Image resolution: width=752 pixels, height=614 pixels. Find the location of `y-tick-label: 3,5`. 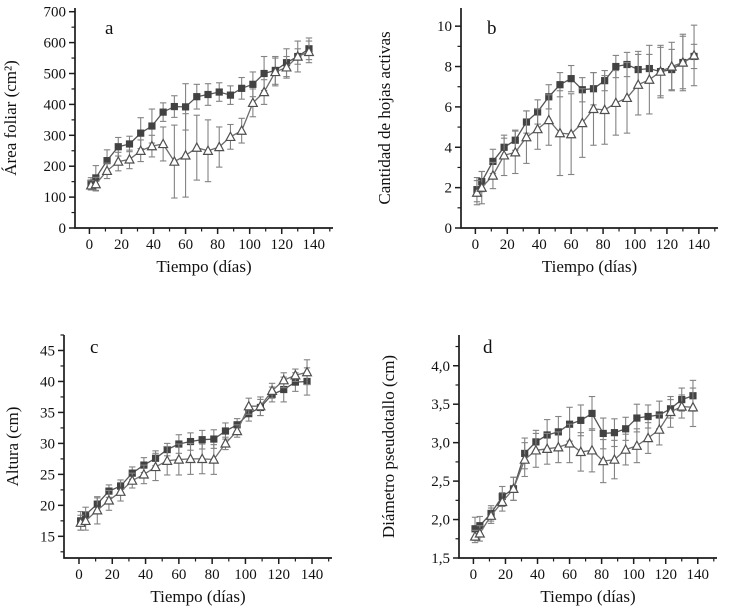

y-tick-label: 3,5 is located at coordinates (440, 405).